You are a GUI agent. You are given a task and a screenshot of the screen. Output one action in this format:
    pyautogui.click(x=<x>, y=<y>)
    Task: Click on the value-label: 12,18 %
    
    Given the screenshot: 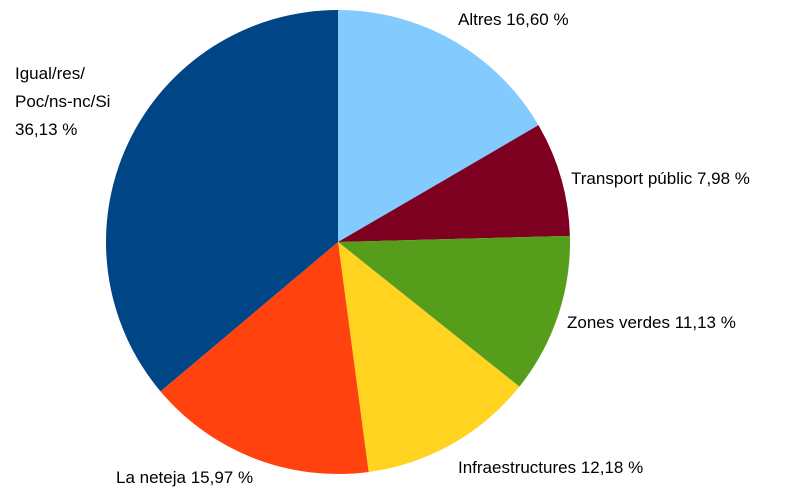 What is the action you would take?
    pyautogui.click(x=612, y=467)
    